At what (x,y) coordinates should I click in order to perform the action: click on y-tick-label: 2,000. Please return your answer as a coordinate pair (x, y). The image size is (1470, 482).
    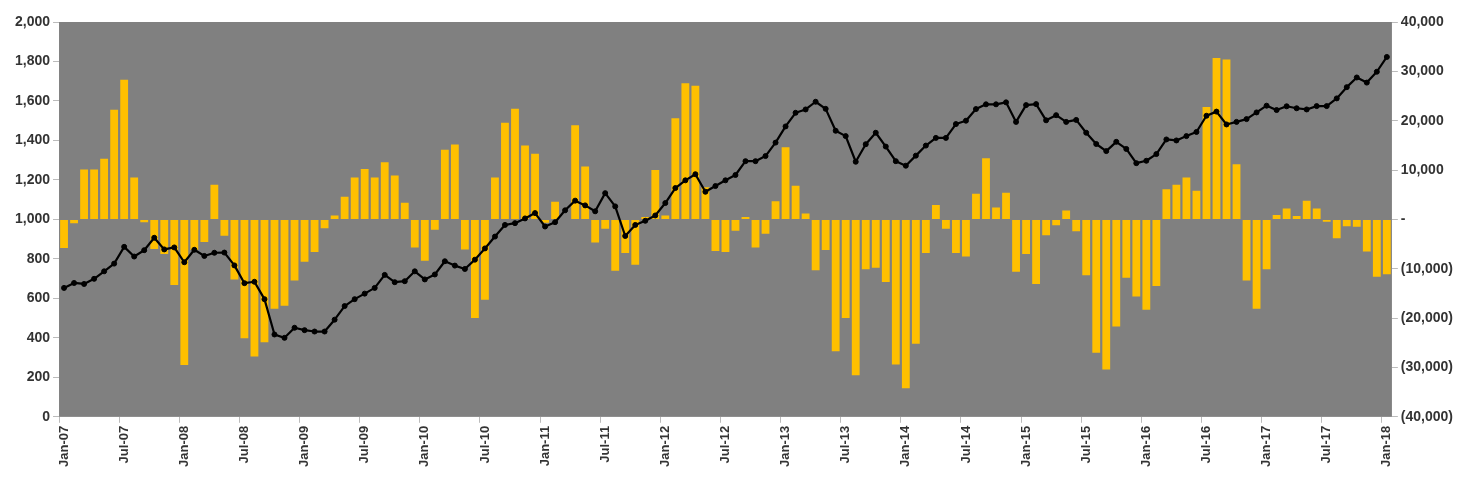
    Looking at the image, I should click on (32, 20).